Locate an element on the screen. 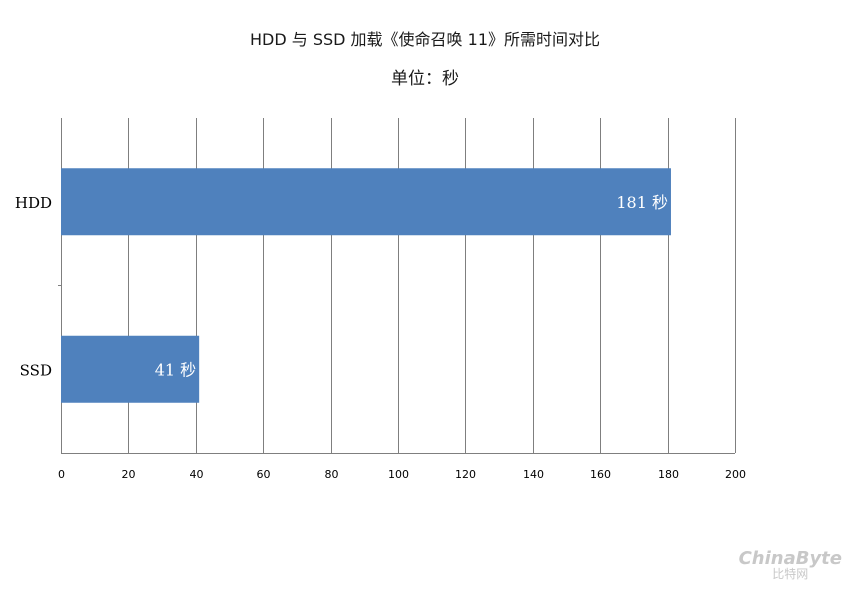 Image resolution: width=850 pixels, height=600 pixels. data-label: 41 秒 is located at coordinates (175, 369).